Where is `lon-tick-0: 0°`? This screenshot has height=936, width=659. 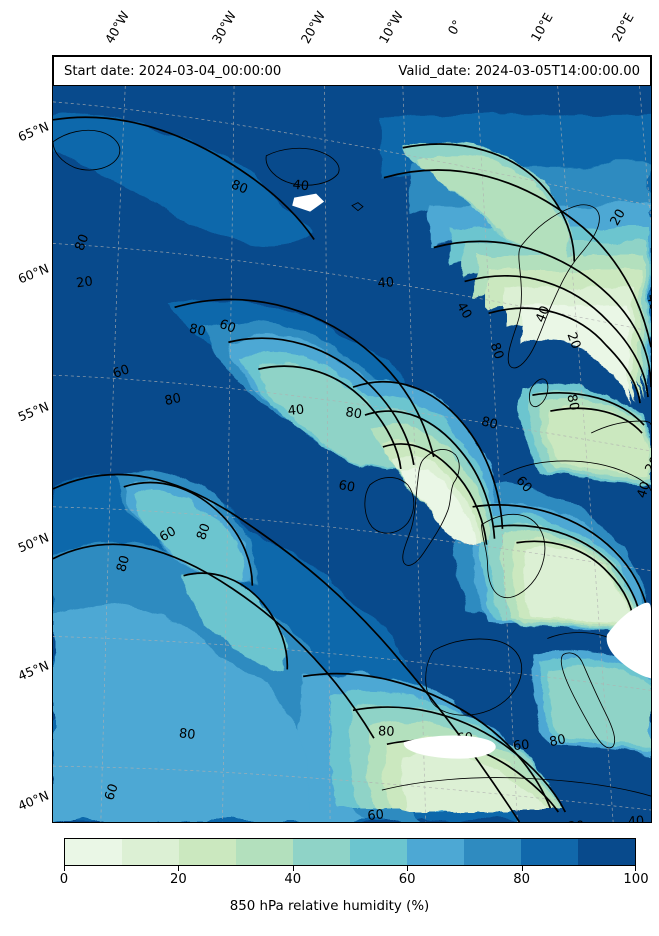
lon-tick-0: 0° is located at coordinates (454, 27).